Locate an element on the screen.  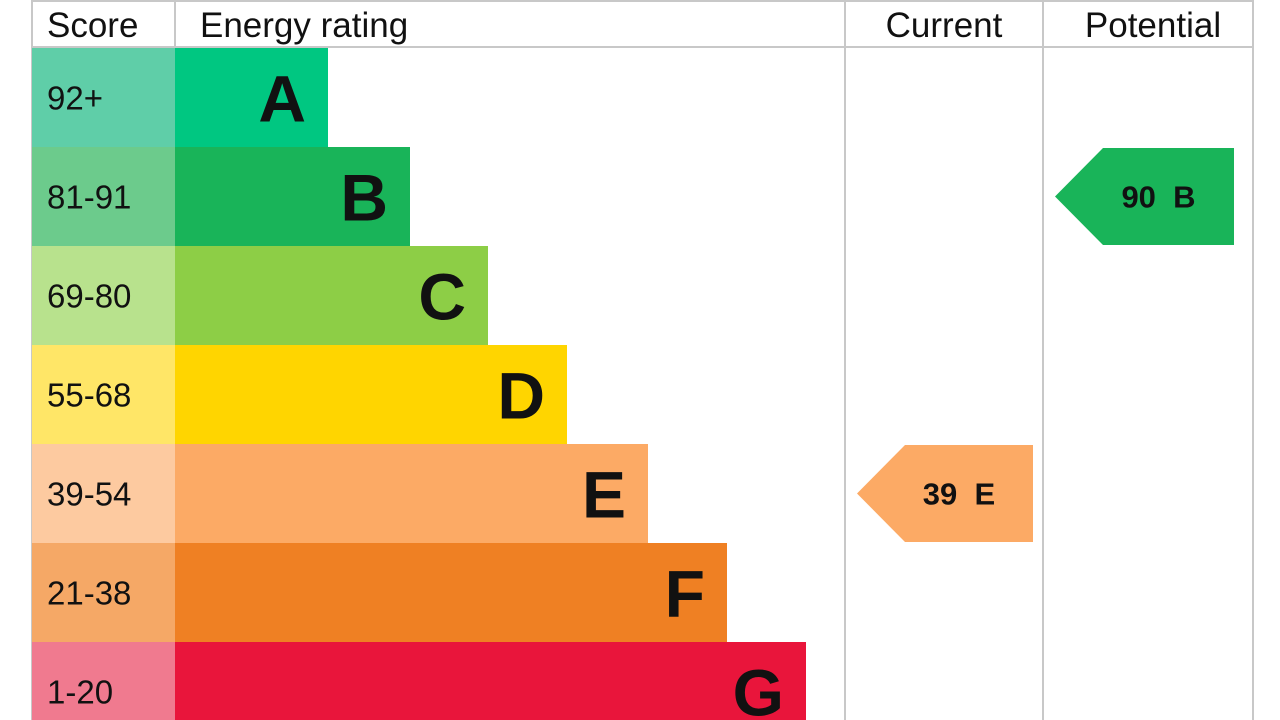
band-letter: B is located at coordinates (364, 198).